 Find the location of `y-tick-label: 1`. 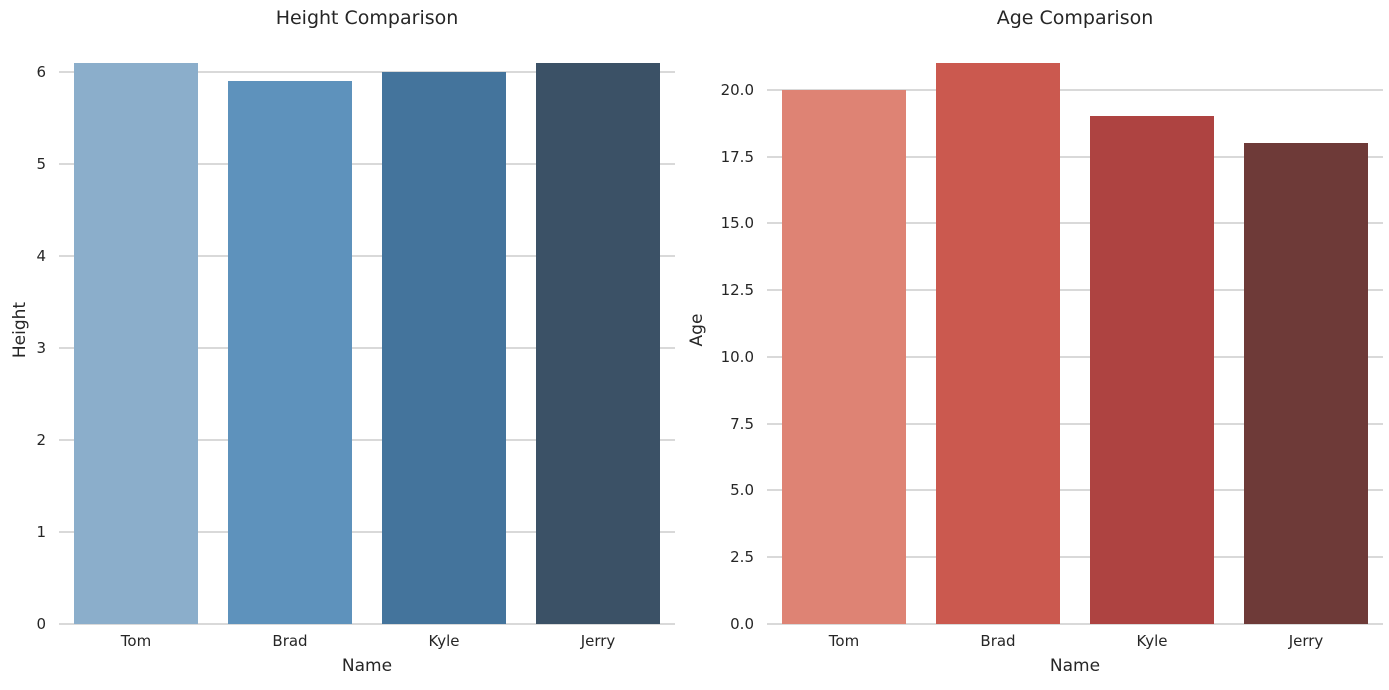

y-tick-label: 1 is located at coordinates (41, 532).